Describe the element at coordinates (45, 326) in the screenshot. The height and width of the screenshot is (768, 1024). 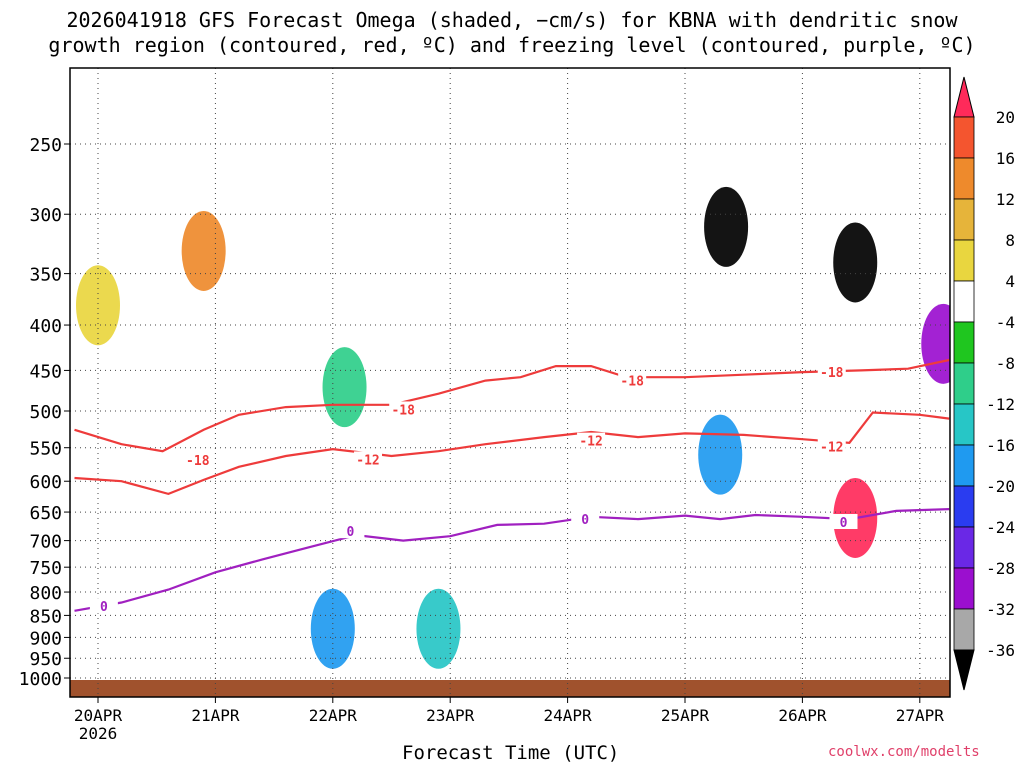
I see `y-tick-label: 400` at that location.